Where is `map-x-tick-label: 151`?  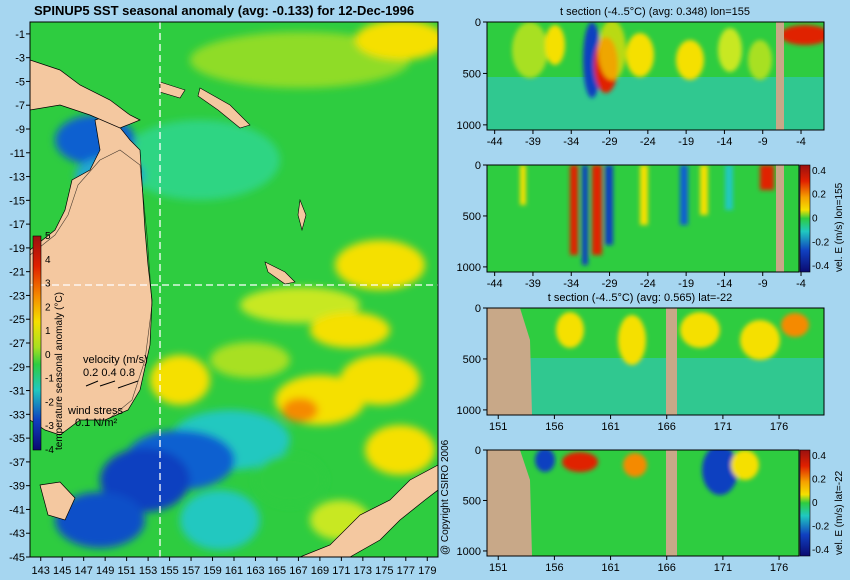 map-x-tick-label: 151 is located at coordinates (126, 571).